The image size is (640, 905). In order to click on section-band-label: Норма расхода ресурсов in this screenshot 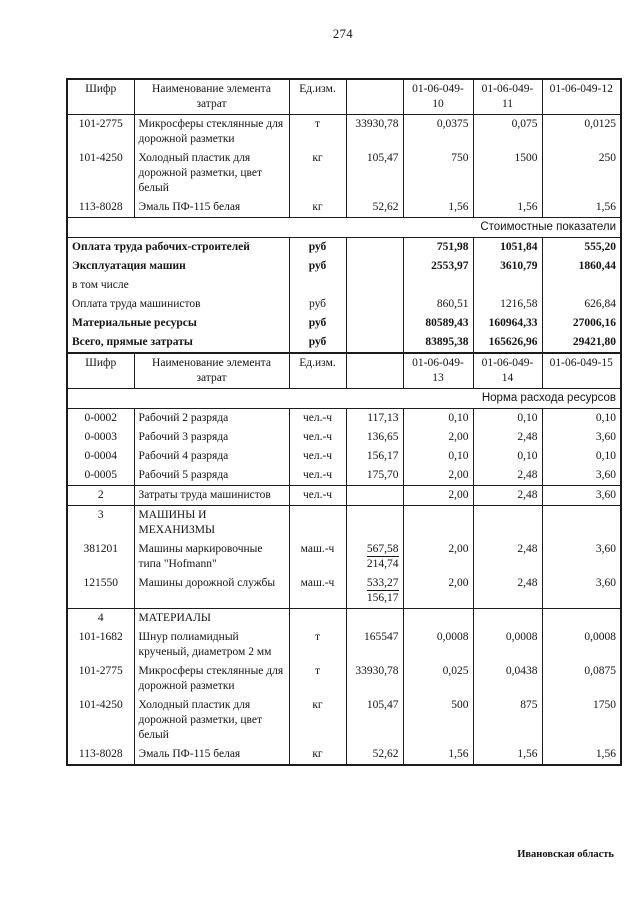, I will do `click(344, 398)`.